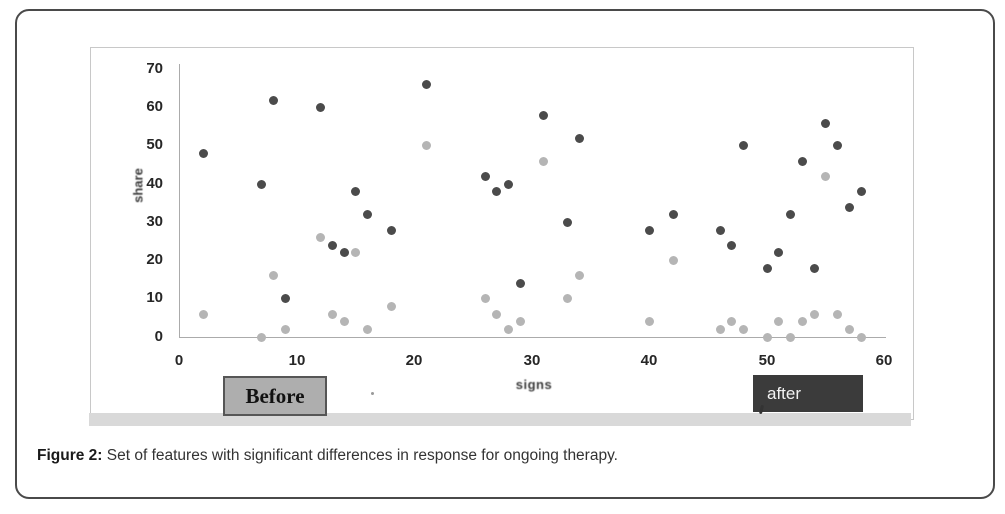  Describe the element at coordinates (808, 393) in the screenshot. I see `legend-after-box: after` at that location.